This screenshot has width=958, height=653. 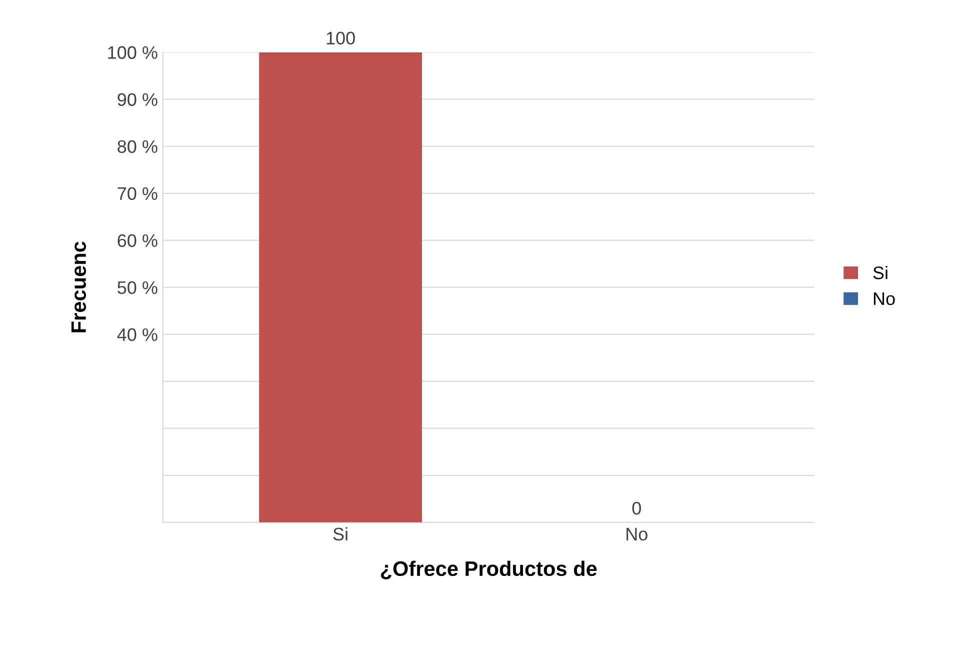 I want to click on y-tick-label: 50 %, so click(x=138, y=287).